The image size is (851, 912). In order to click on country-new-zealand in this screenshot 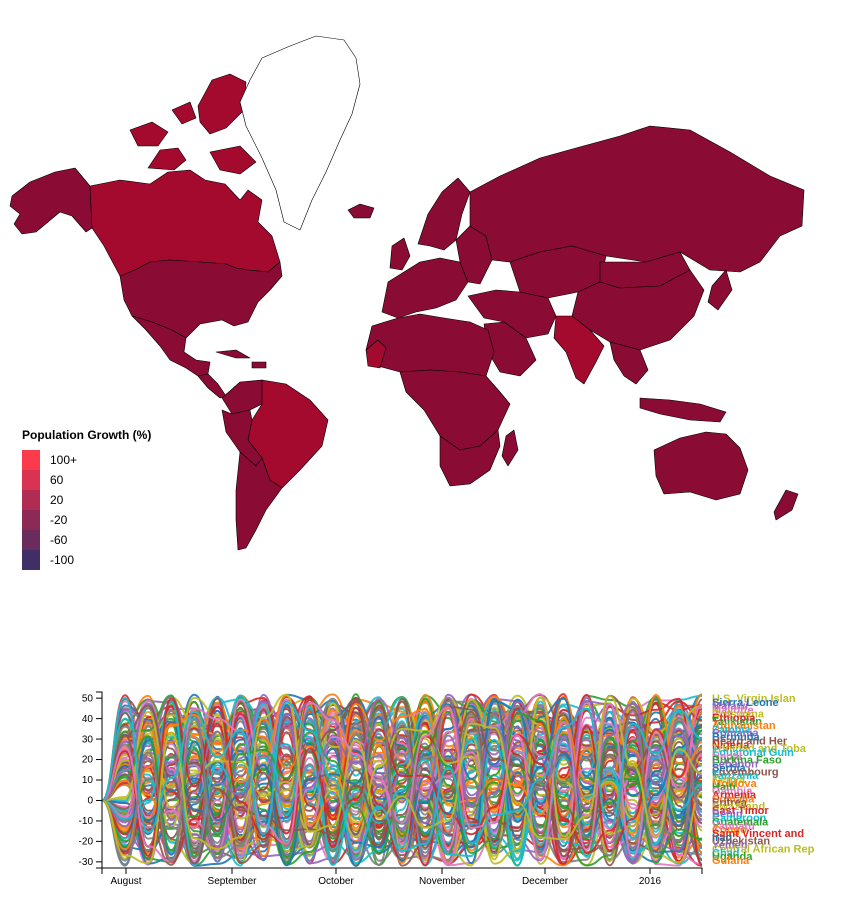, I will do `click(786, 505)`.